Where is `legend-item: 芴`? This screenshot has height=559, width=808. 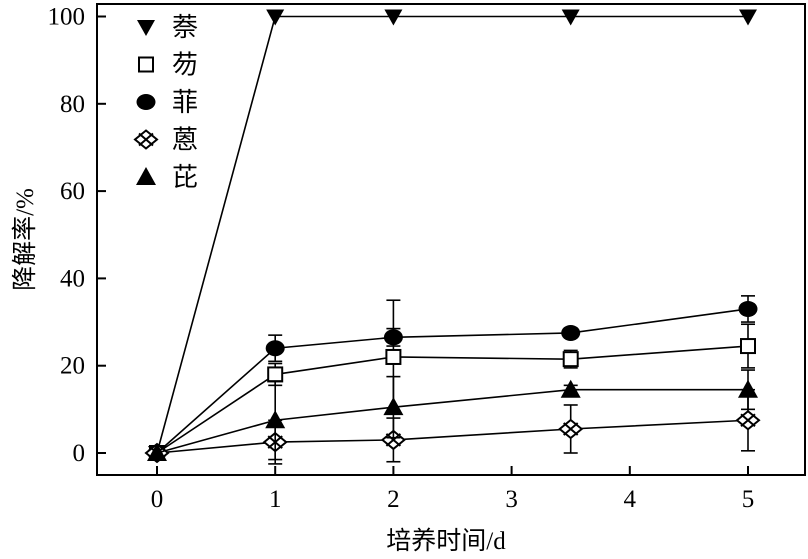 legend-item: 芴 is located at coordinates (168, 65).